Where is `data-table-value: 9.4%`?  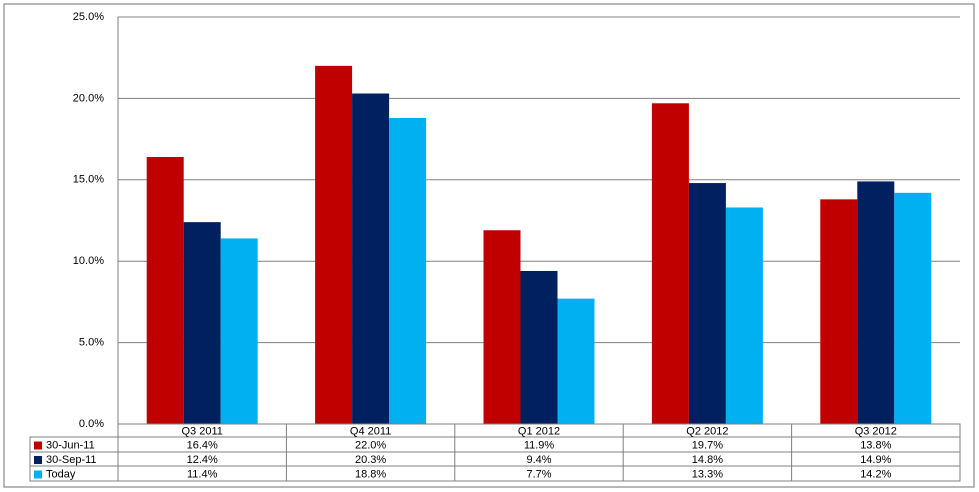 data-table-value: 9.4% is located at coordinates (538, 460).